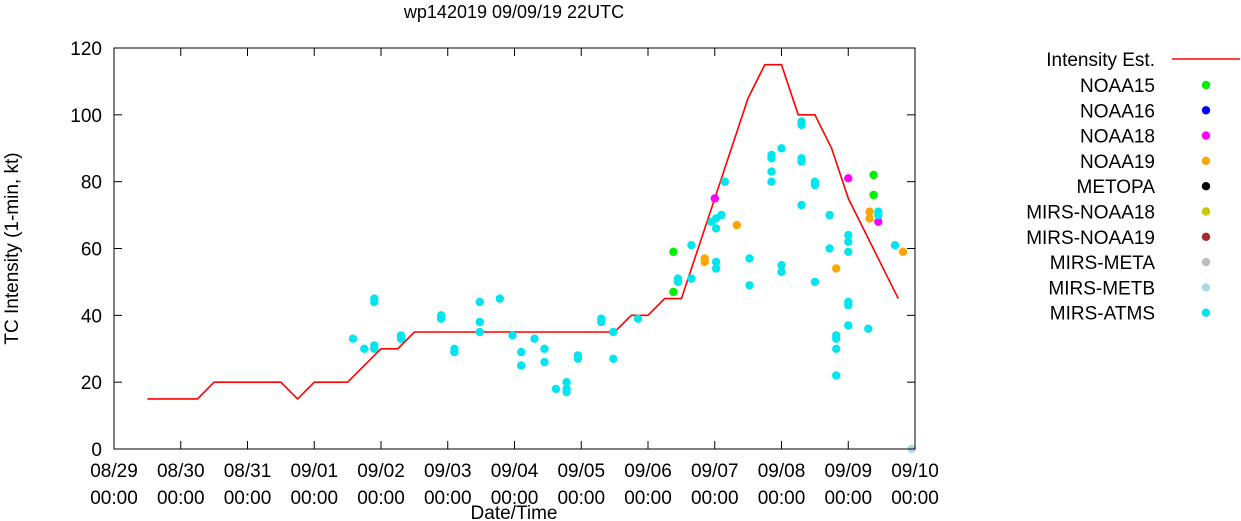  What do you see at coordinates (581, 471) in the screenshot?
I see `x-tick-date: 09/05` at bounding box center [581, 471].